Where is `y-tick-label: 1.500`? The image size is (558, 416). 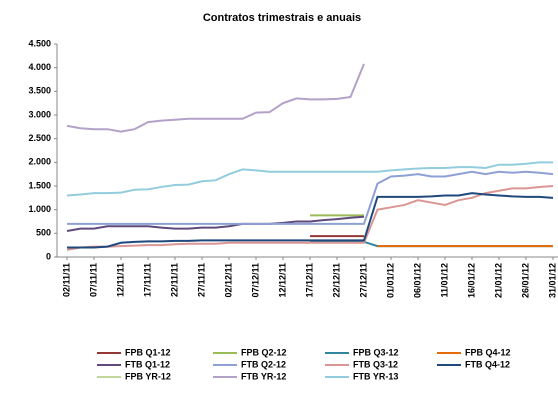 y-tick-label: 1.500 is located at coordinates (39, 185).